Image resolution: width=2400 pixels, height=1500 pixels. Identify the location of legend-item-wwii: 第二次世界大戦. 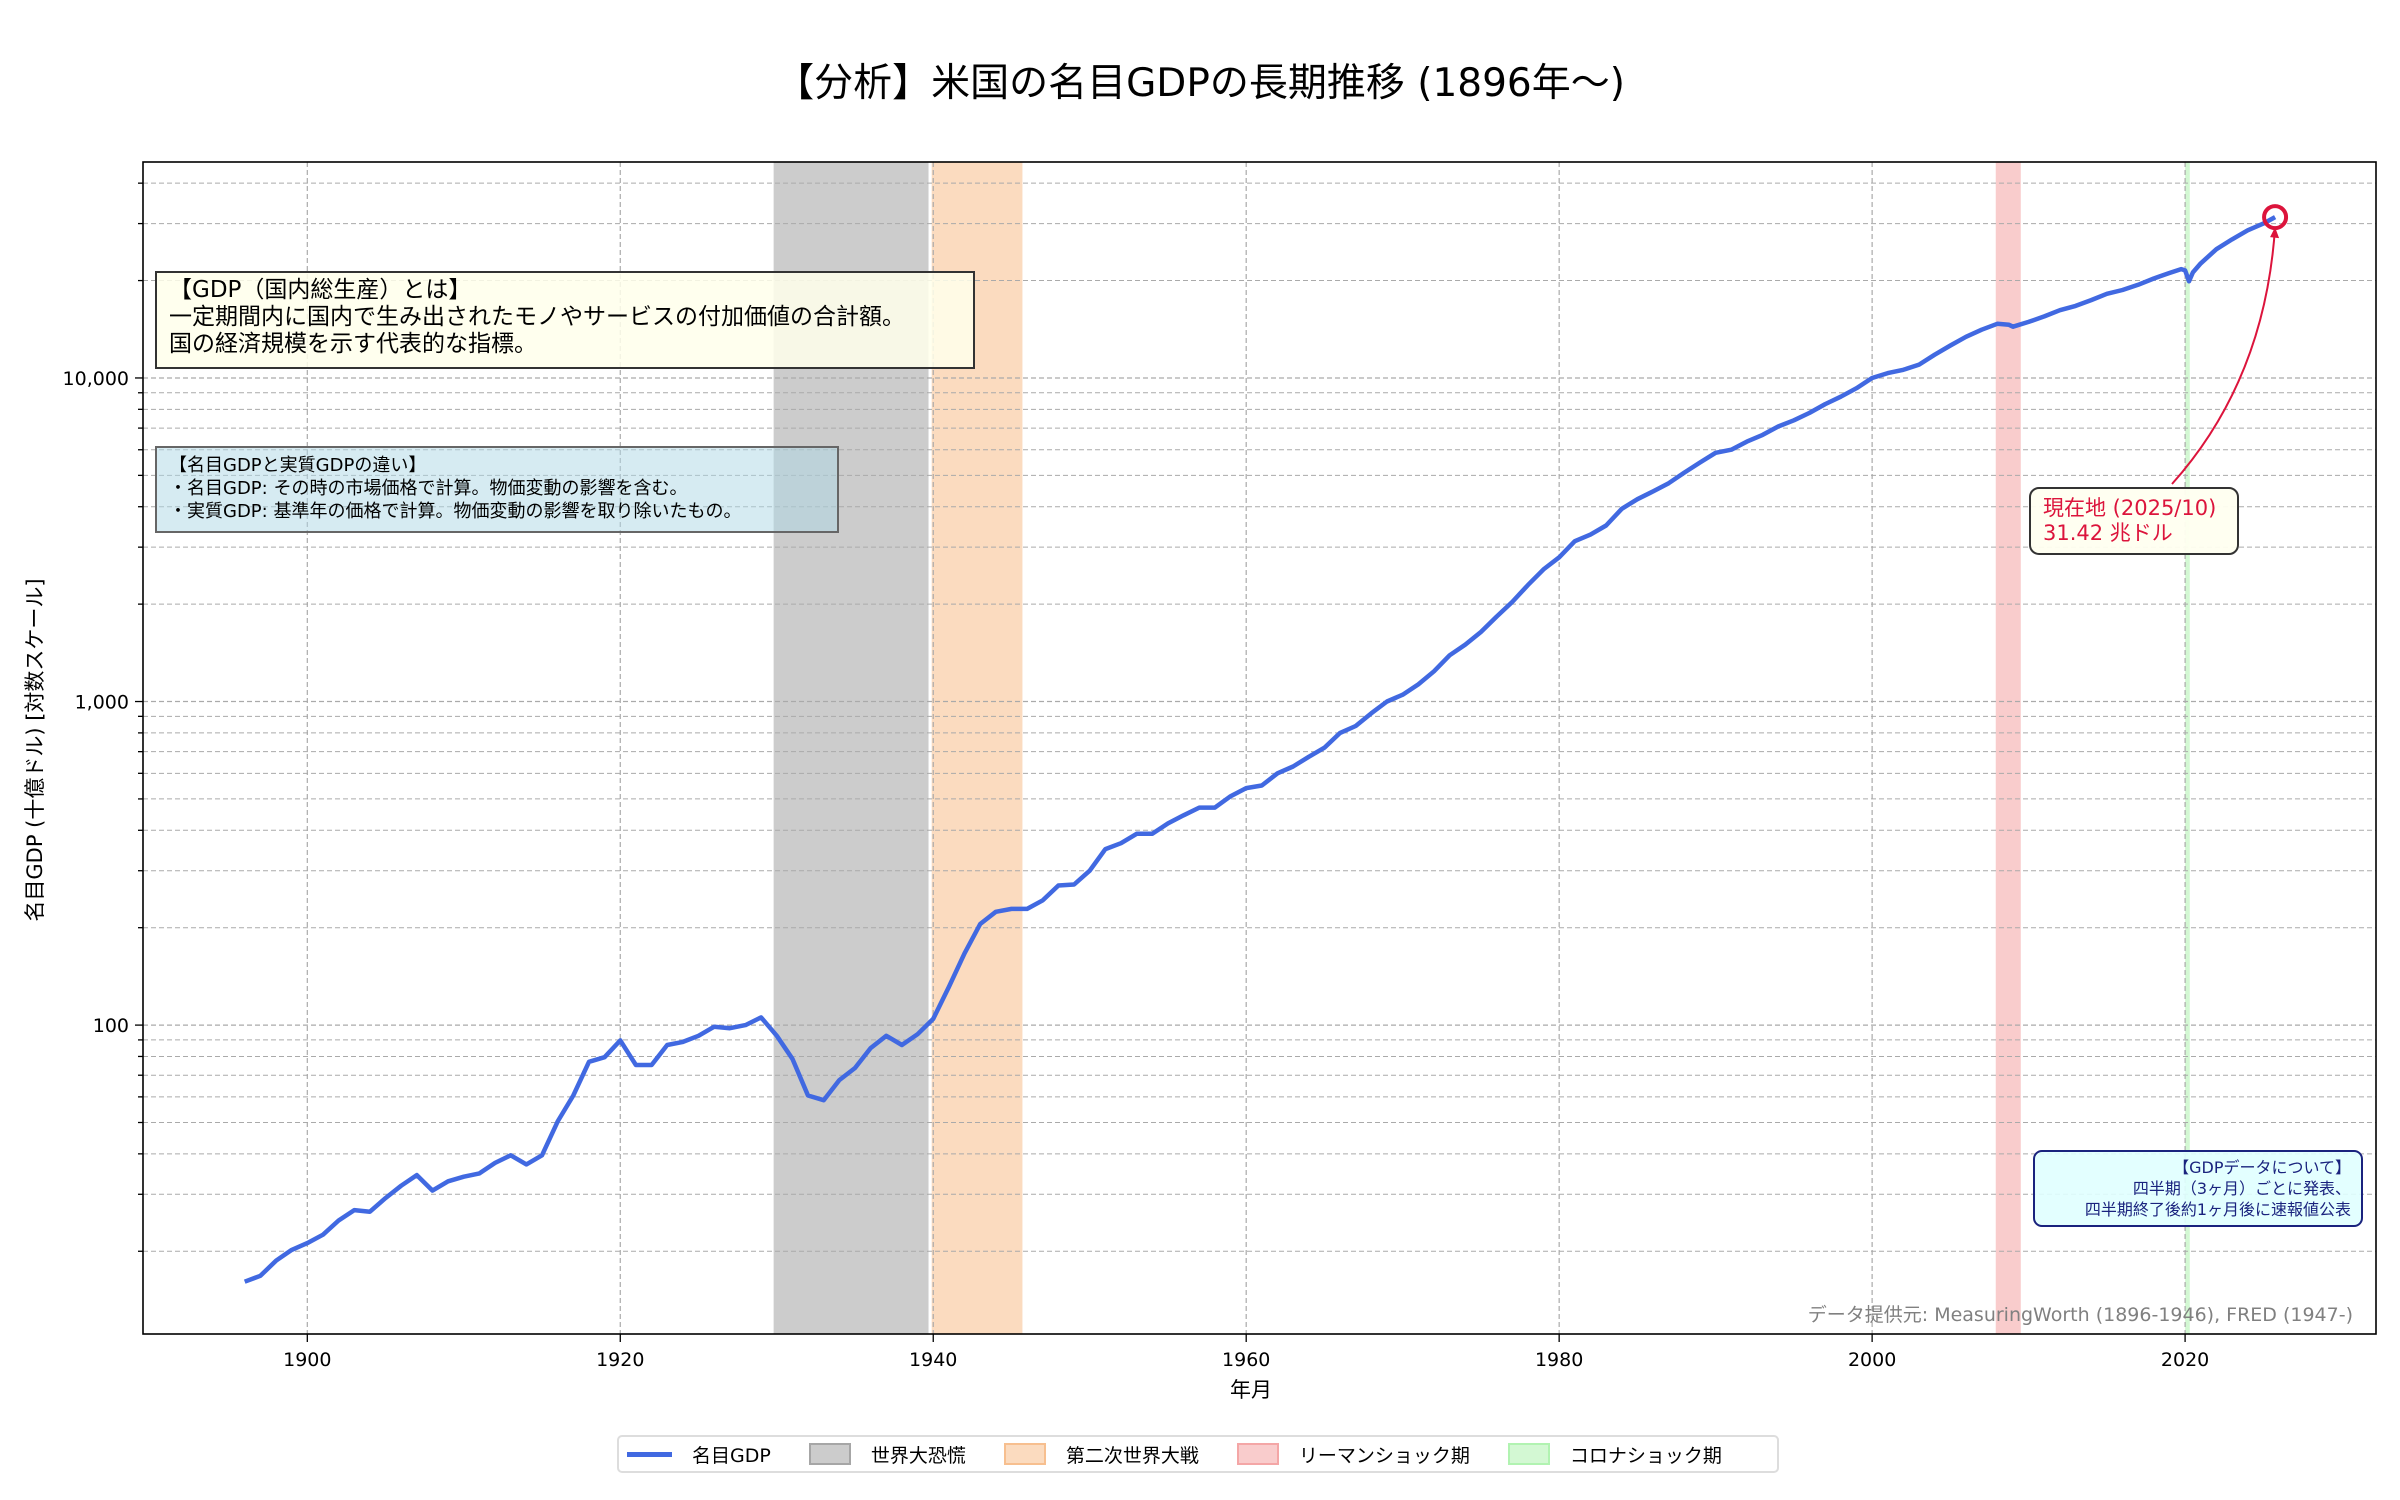
(1101, 1454).